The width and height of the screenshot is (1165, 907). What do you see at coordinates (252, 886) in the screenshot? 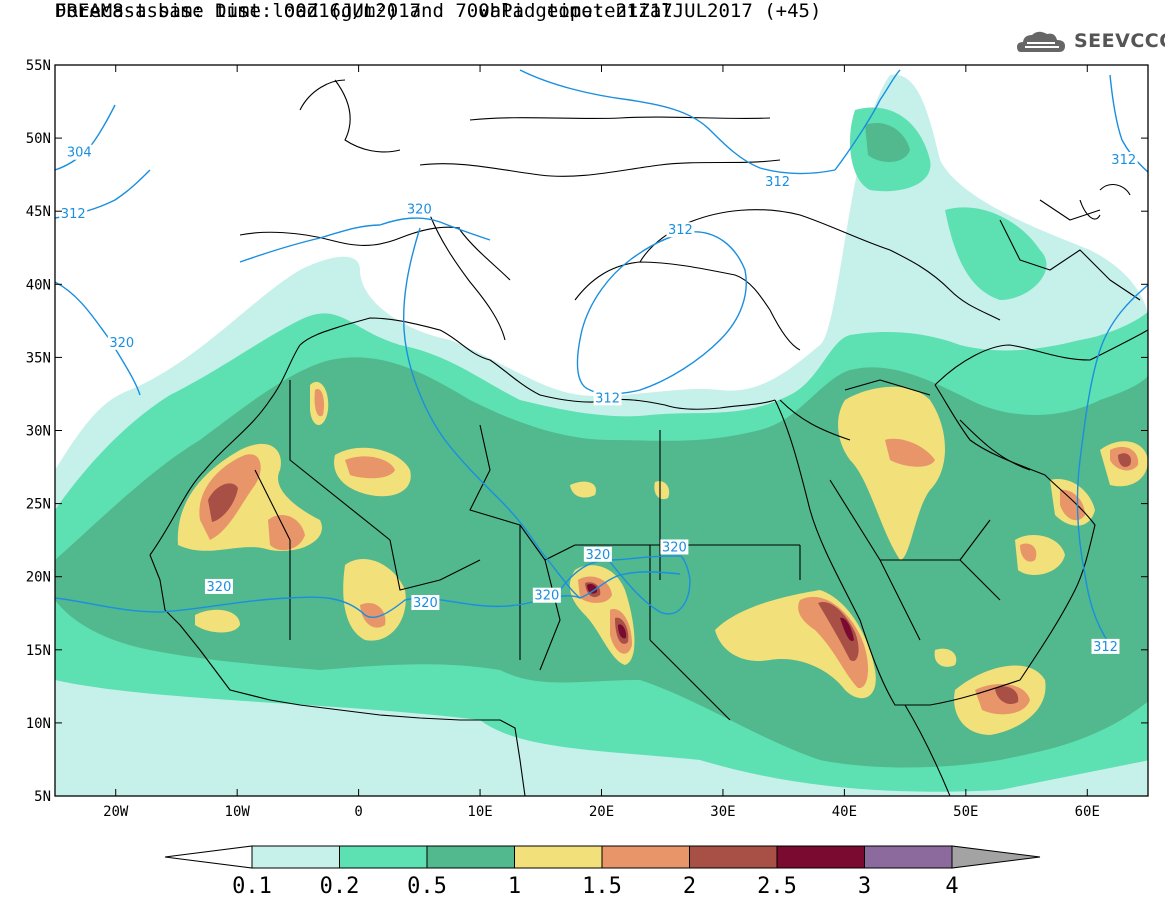
I see `colorbar-label: 0.1` at bounding box center [252, 886].